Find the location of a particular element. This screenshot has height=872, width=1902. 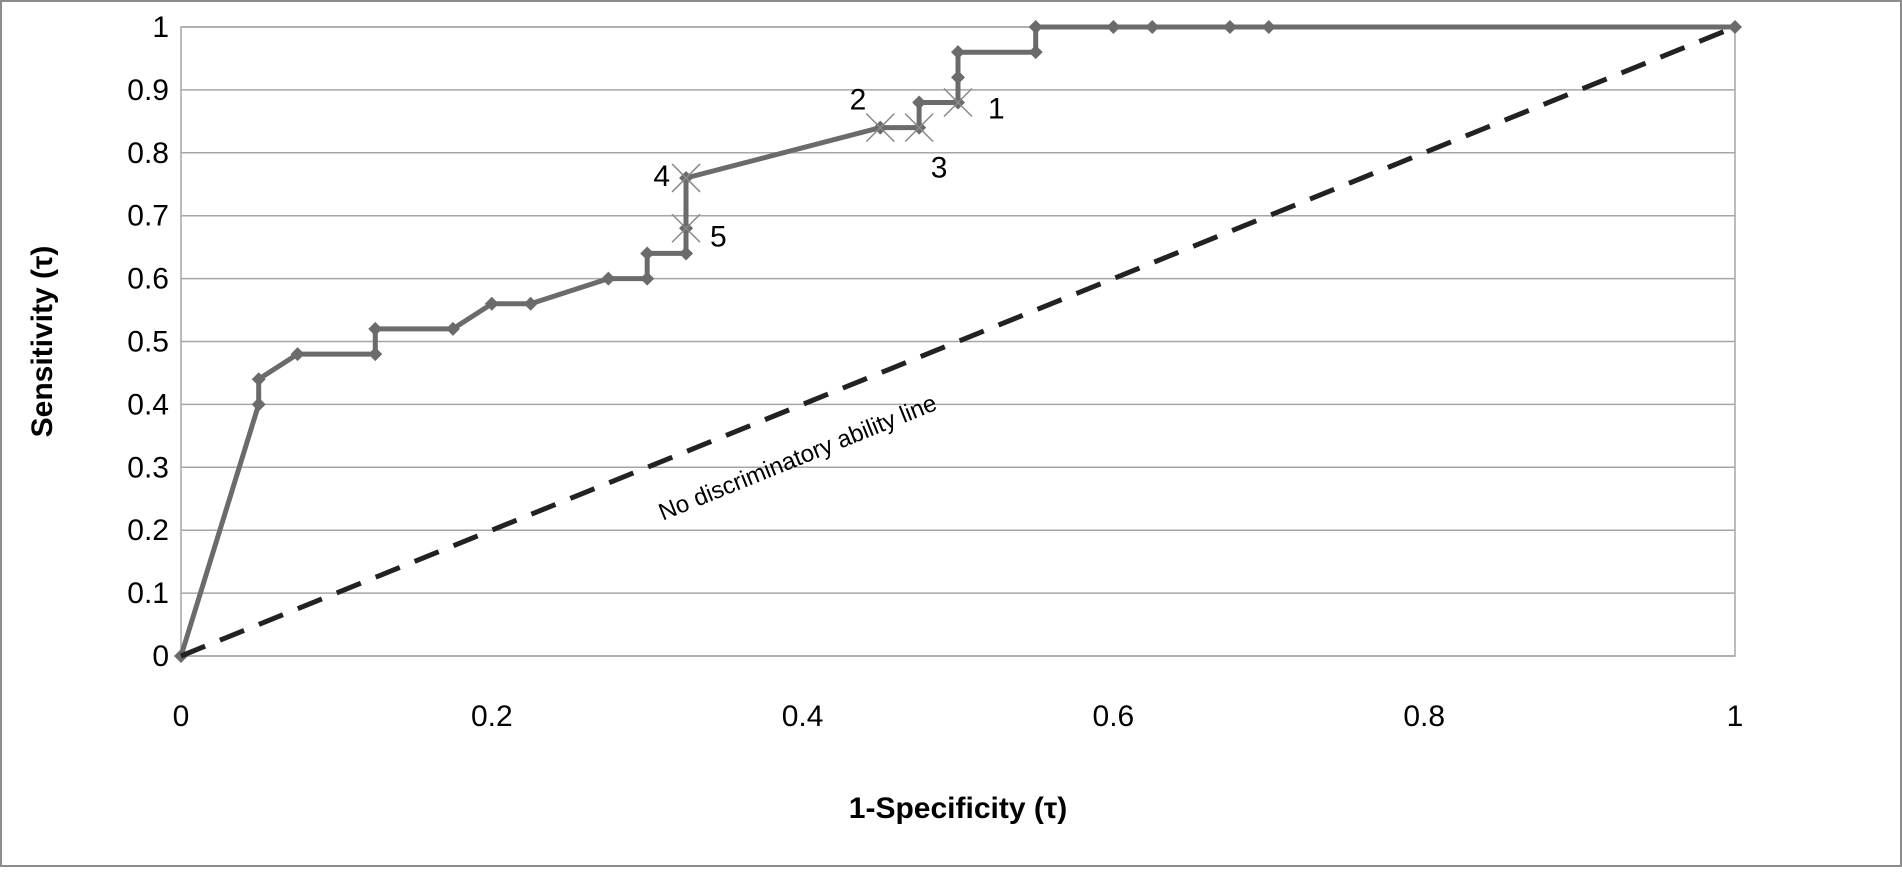

y-tick-label: 0.5 is located at coordinates (148, 342).